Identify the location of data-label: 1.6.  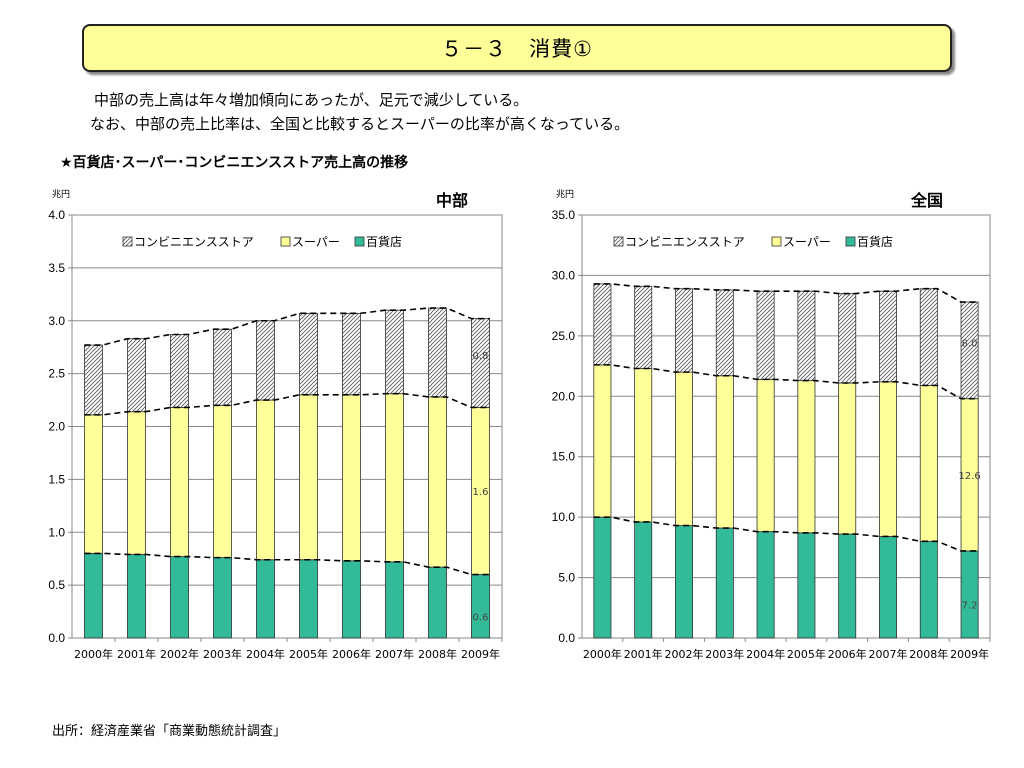
(481, 492).